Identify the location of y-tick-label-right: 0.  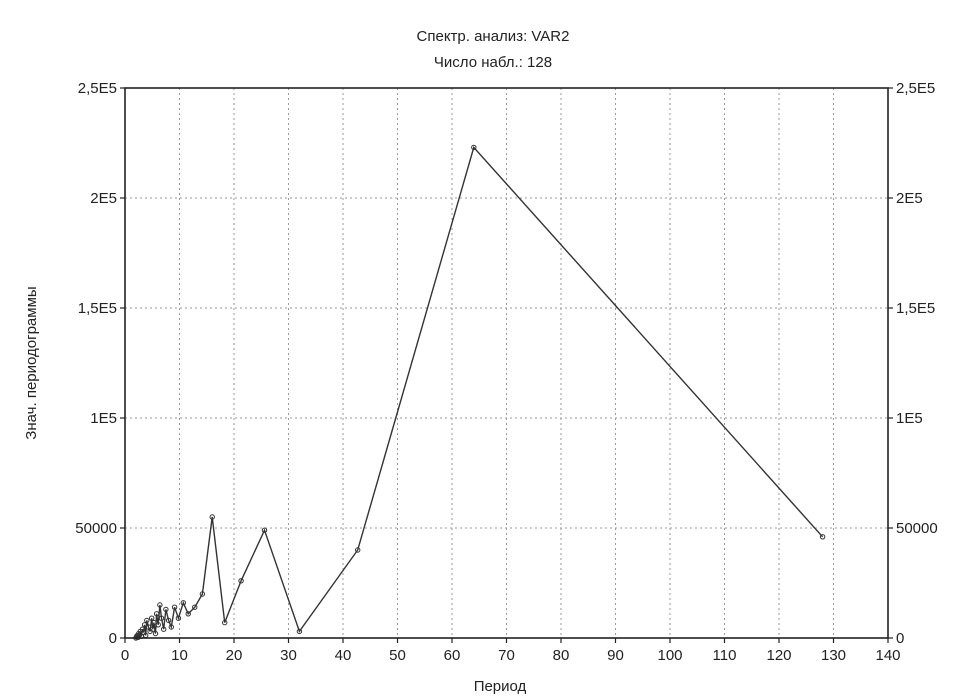
(900, 638).